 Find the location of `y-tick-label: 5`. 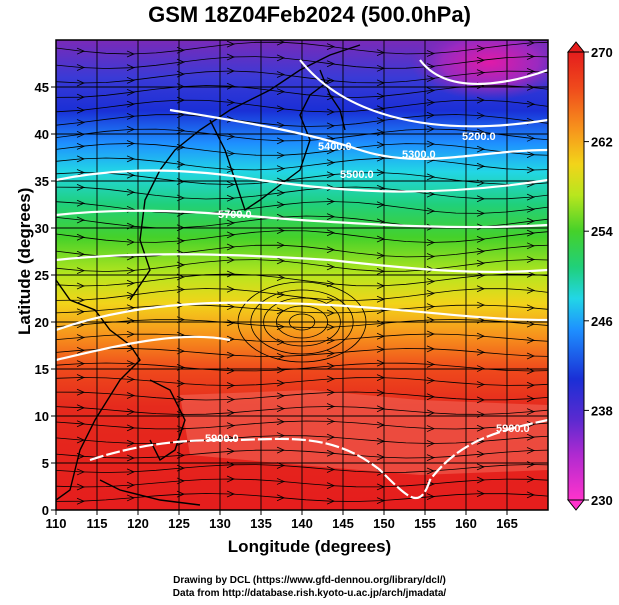

y-tick-label: 5 is located at coordinates (45, 463).